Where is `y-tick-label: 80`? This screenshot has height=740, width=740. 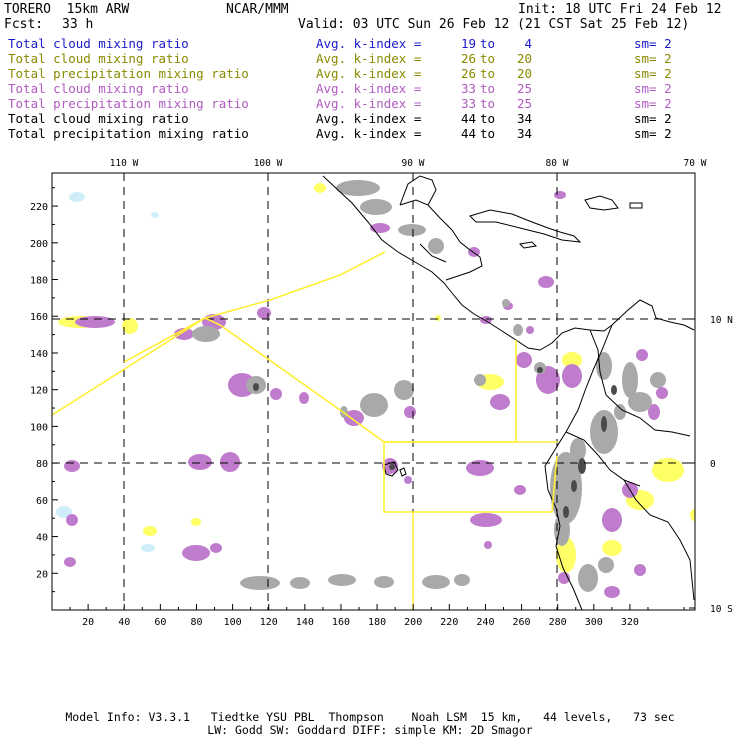
y-tick-label: 80 is located at coordinates (42, 464).